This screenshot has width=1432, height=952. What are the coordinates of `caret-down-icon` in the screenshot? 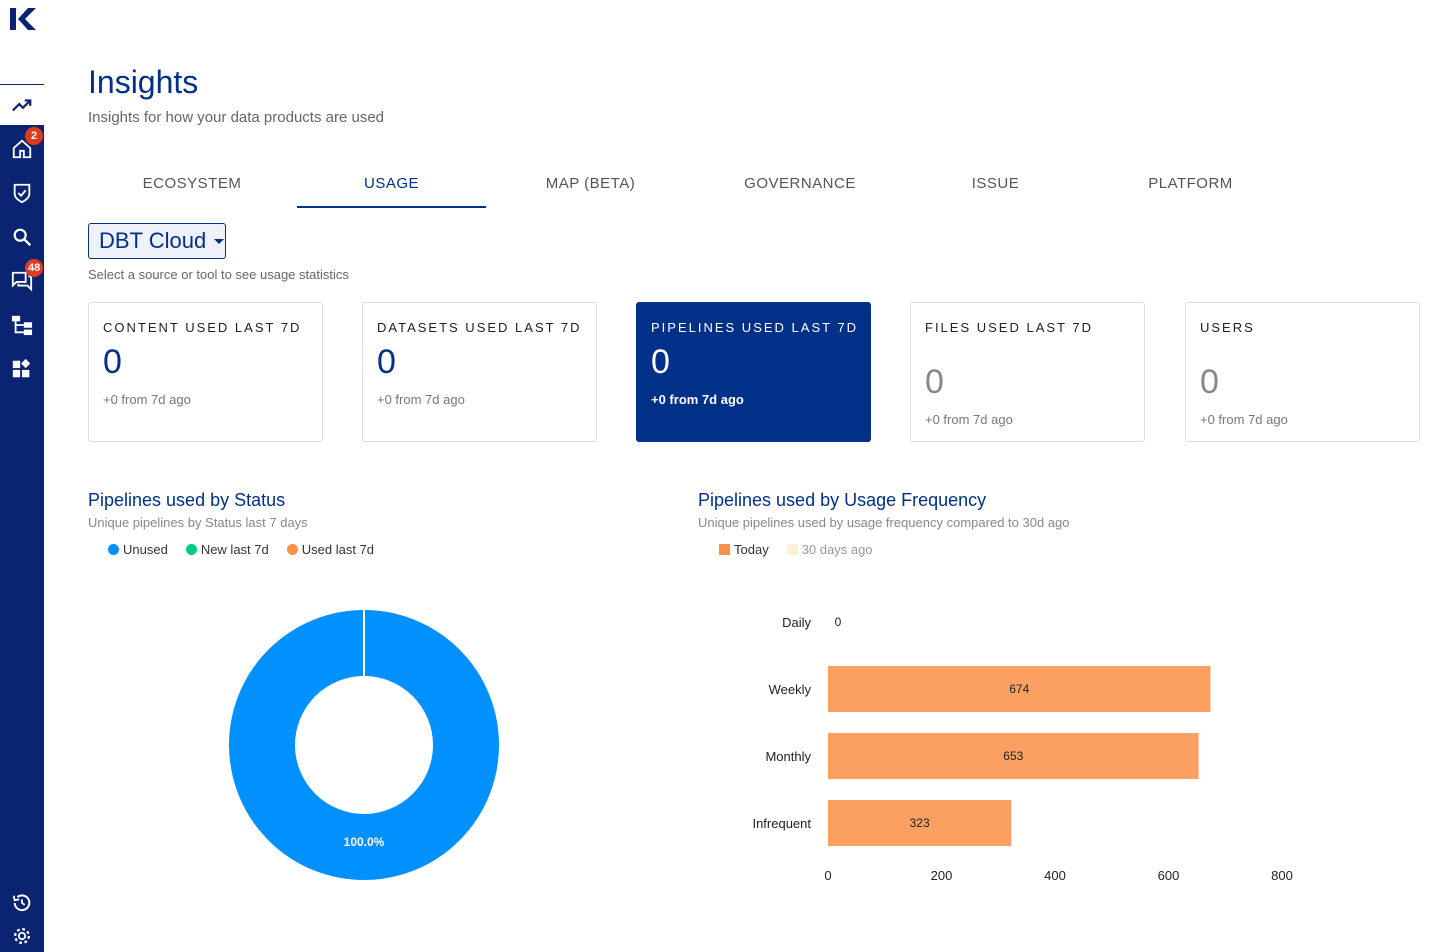 It's located at (219, 241).